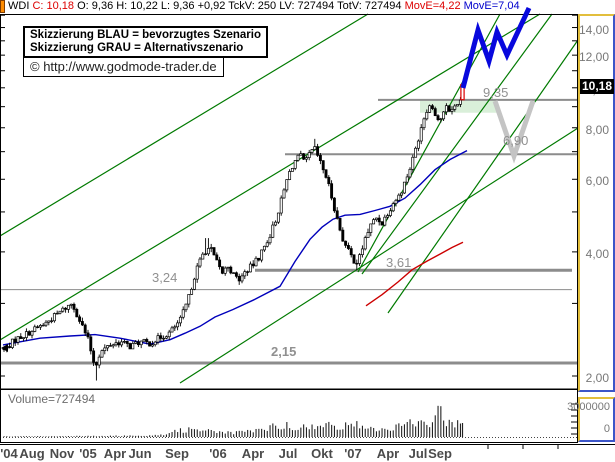 This screenshot has height=462, width=615. I want to click on time-axis-label: Aug, so click(32, 453).